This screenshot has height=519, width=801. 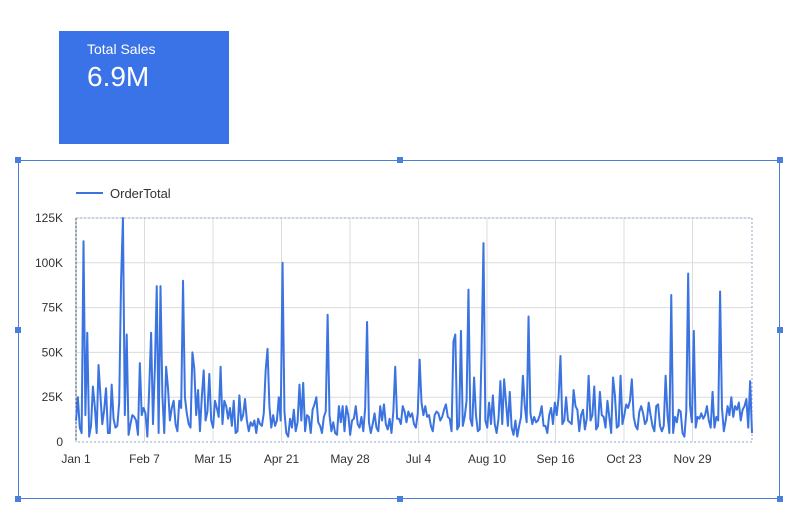 What do you see at coordinates (400, 499) in the screenshot?
I see `resize-handle-bottom-center` at bounding box center [400, 499].